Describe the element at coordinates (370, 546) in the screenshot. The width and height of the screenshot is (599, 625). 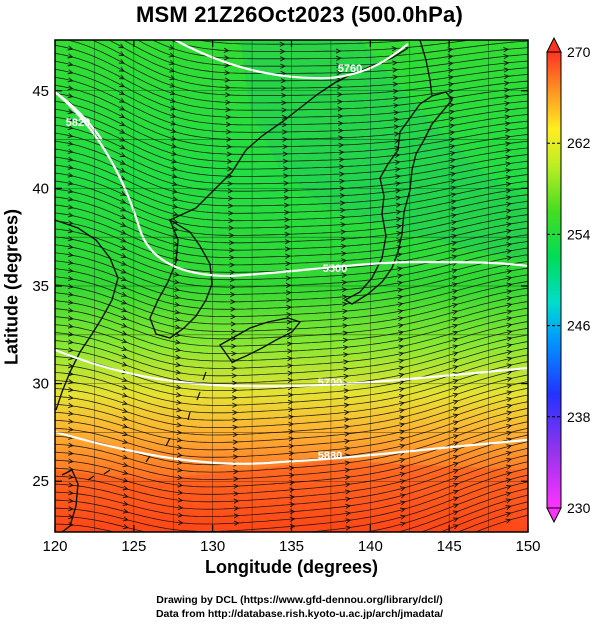
I see `x-tick-label: 140` at that location.